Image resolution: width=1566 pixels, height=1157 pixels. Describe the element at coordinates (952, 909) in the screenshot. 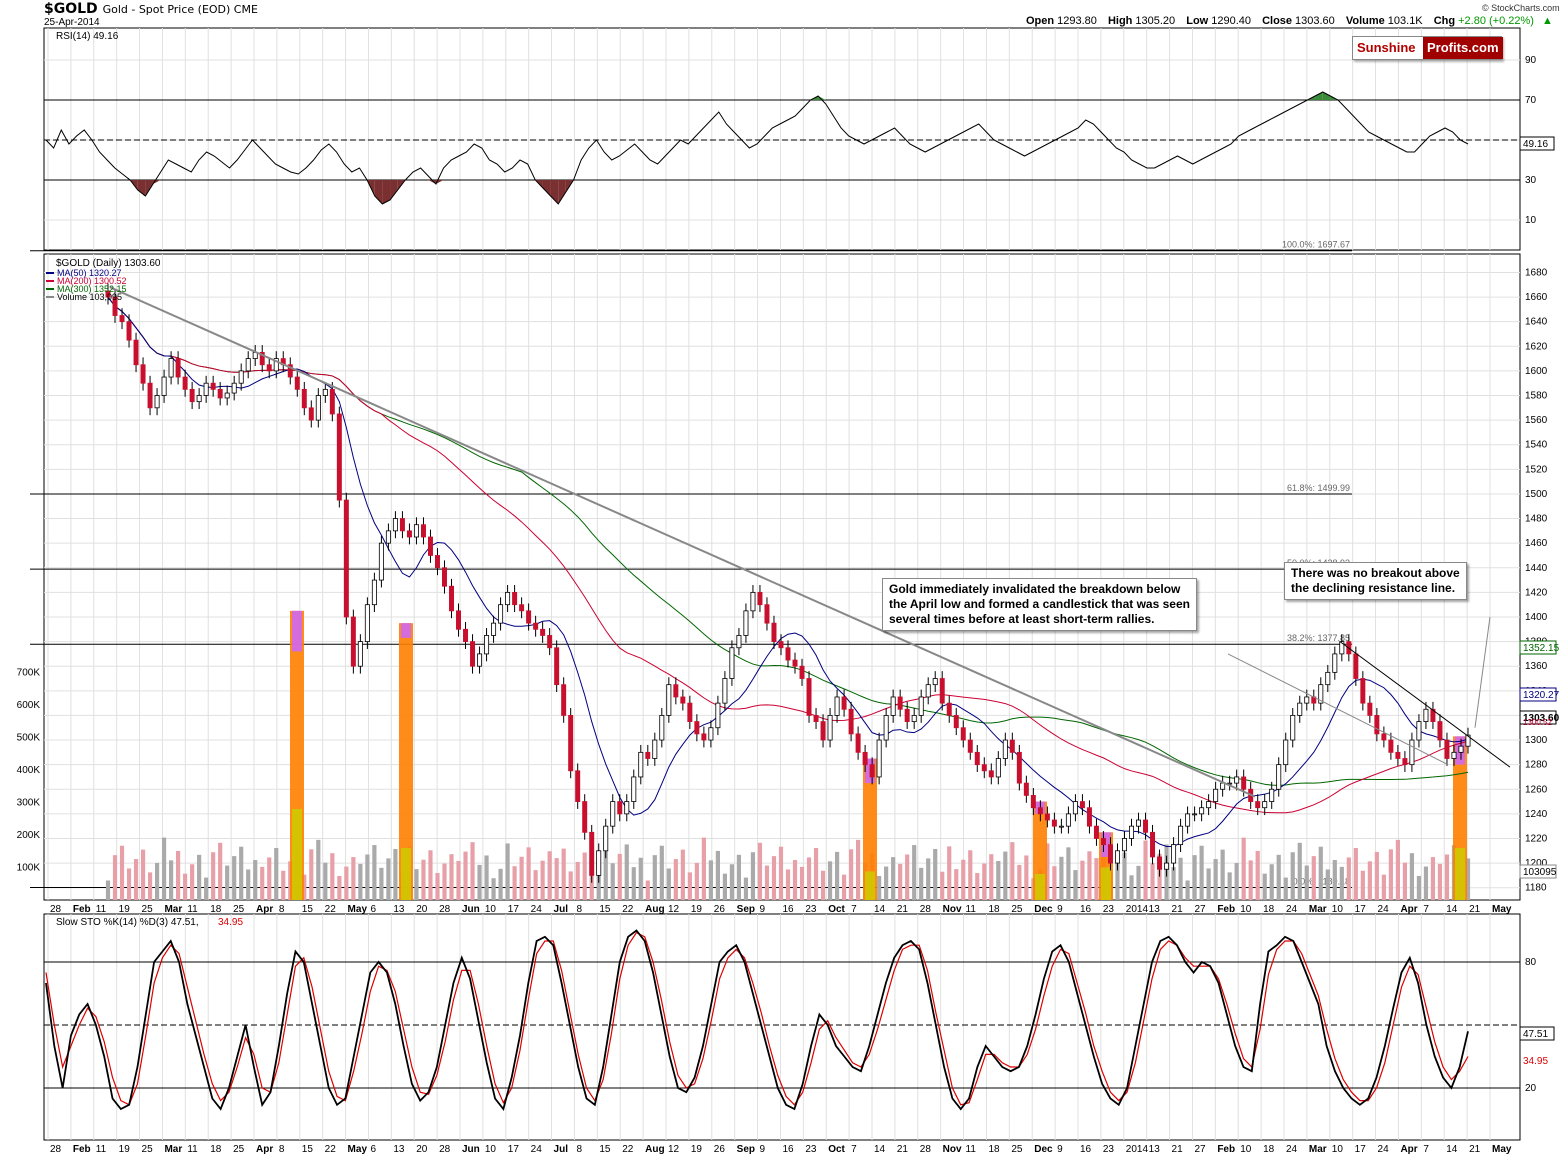

I see `x-tick-label: Nov` at that location.